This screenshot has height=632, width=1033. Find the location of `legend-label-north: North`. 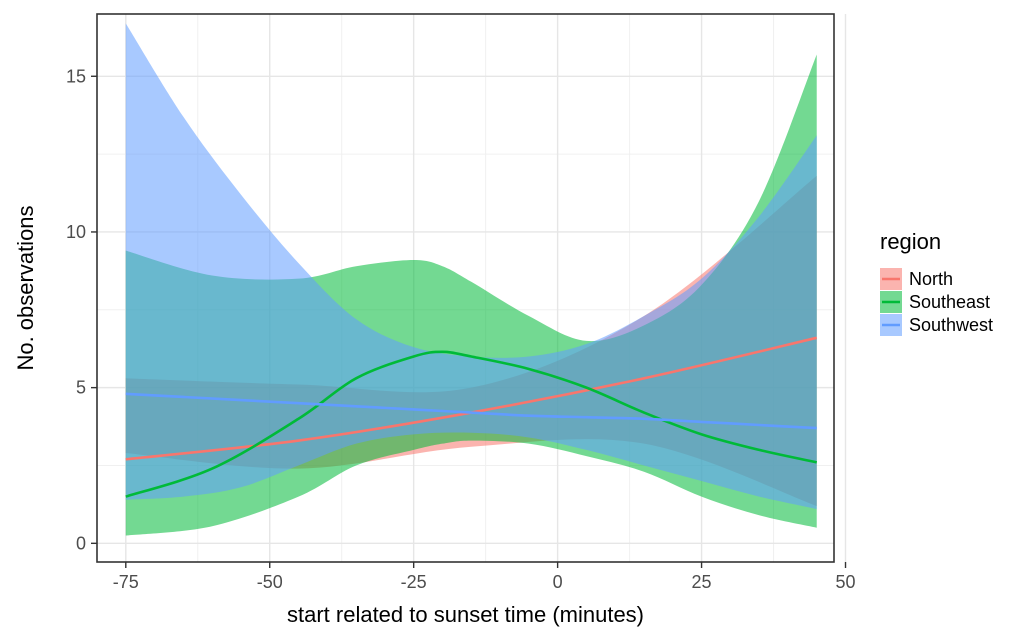

legend-label-north: North is located at coordinates (931, 279).